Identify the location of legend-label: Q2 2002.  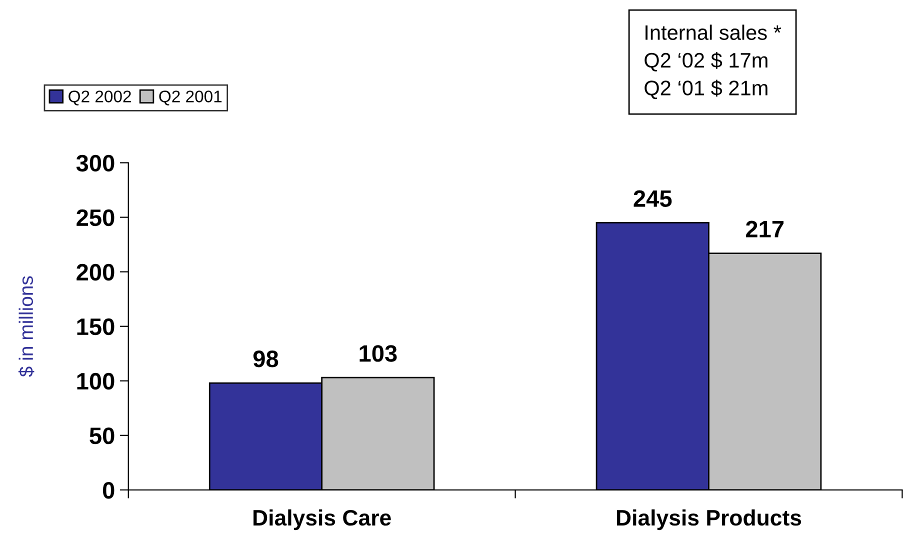
(99, 98).